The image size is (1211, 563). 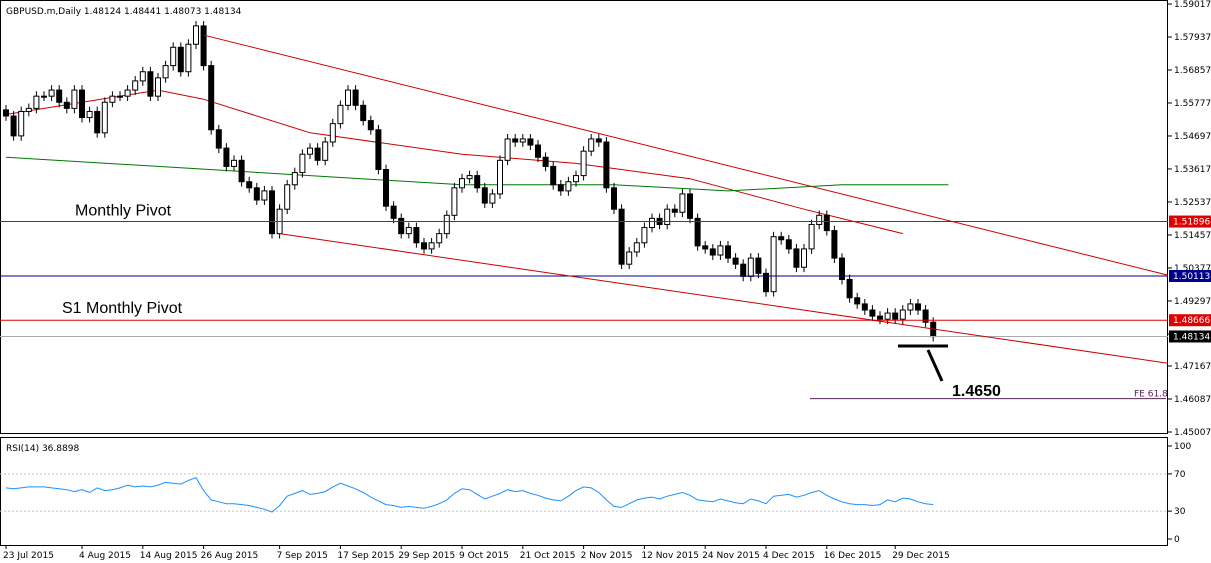 I want to click on rsi-label: RSI(14) 36.8898, so click(x=42, y=449).